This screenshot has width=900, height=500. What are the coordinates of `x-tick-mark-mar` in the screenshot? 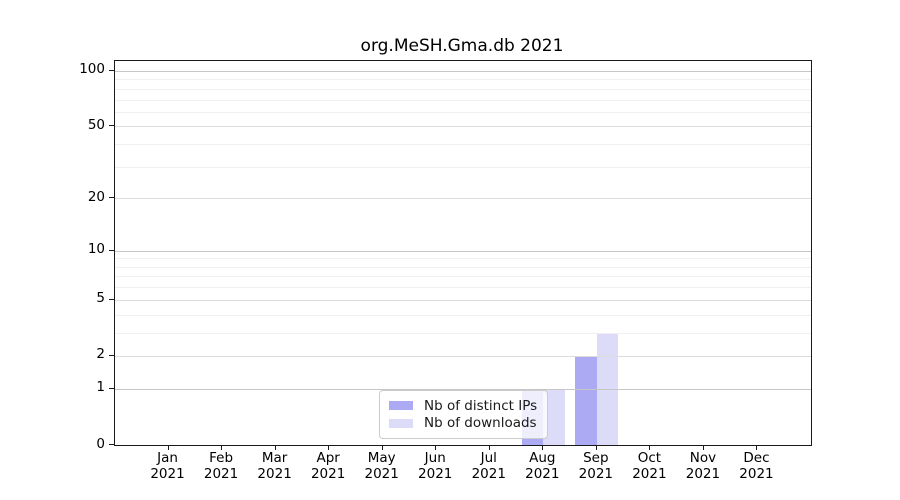 It's located at (275, 447).